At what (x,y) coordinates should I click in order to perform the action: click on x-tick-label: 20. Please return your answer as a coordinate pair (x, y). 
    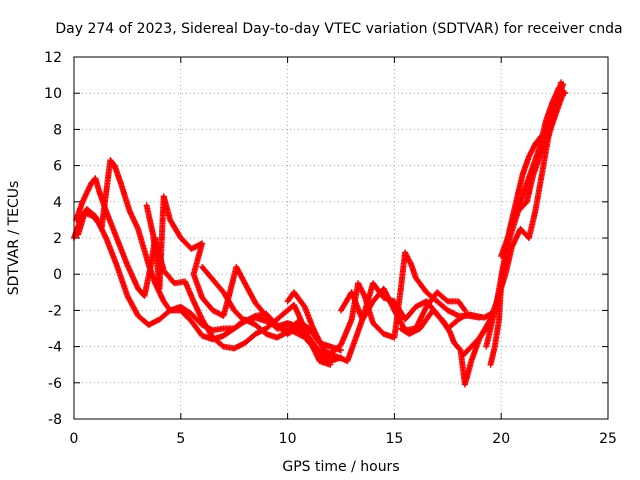
    Looking at the image, I should click on (501, 439).